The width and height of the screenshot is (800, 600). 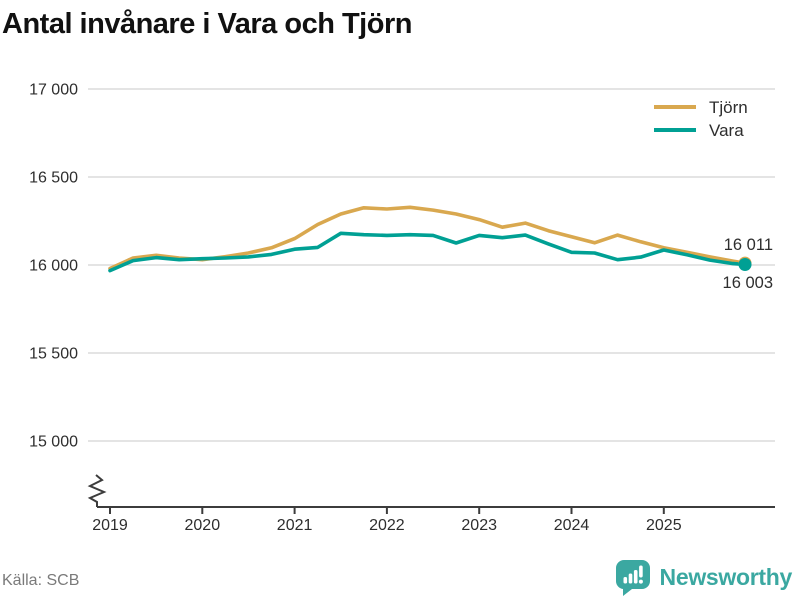 What do you see at coordinates (427, 252) in the screenshot?
I see `line-vara` at bounding box center [427, 252].